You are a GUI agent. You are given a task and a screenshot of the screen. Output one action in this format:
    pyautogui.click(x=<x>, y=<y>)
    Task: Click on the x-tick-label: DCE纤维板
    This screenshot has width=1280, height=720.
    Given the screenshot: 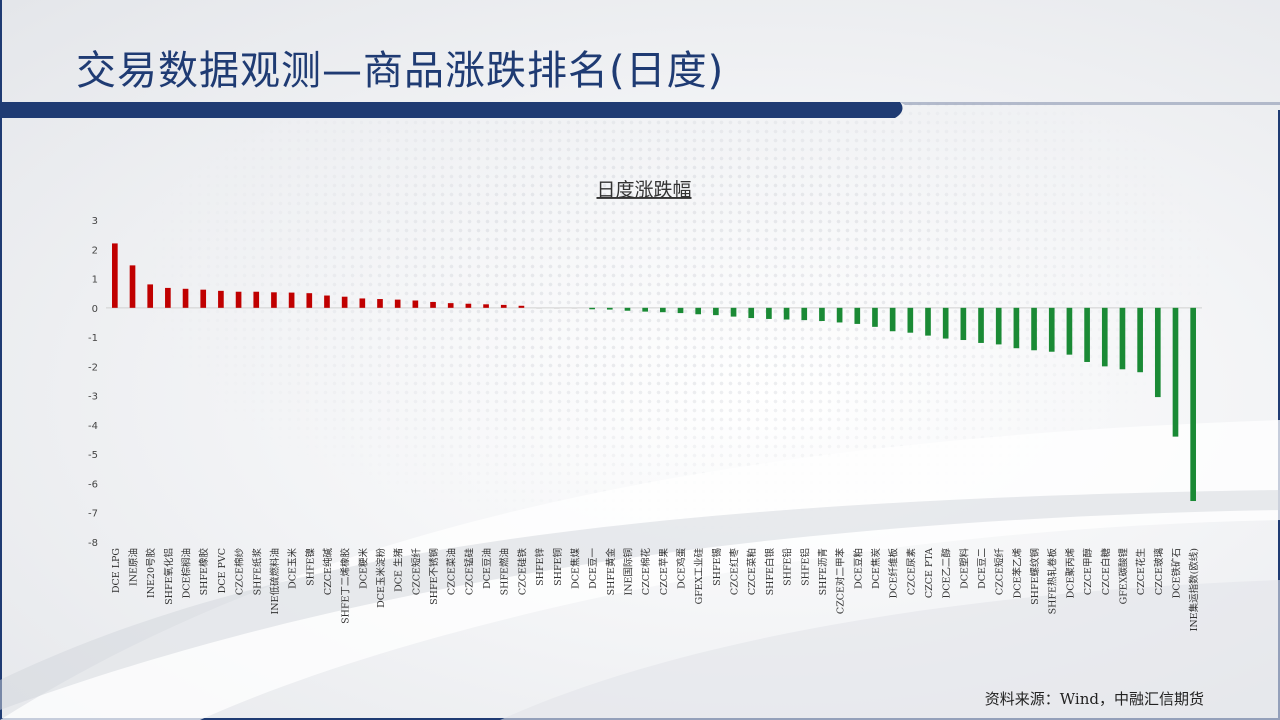 What is the action you would take?
    pyautogui.click(x=894, y=573)
    